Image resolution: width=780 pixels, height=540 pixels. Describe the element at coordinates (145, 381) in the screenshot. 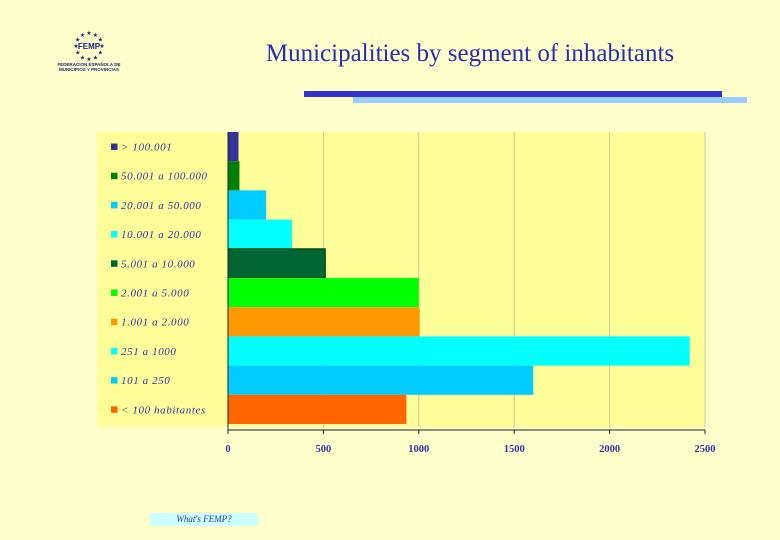

I see `legend-label: 101 a 250` at that location.